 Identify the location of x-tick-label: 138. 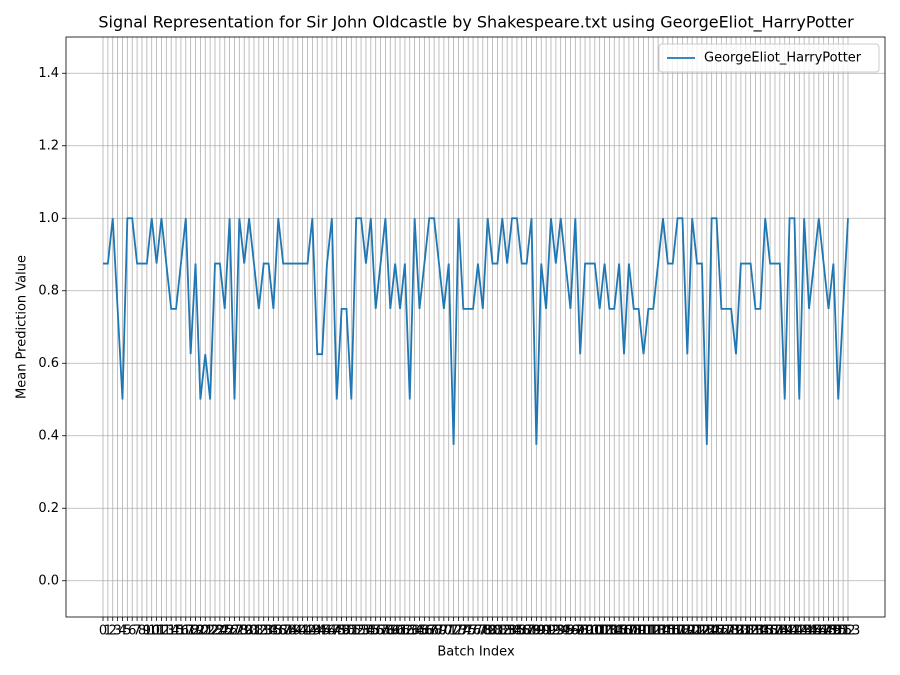
(775, 631).